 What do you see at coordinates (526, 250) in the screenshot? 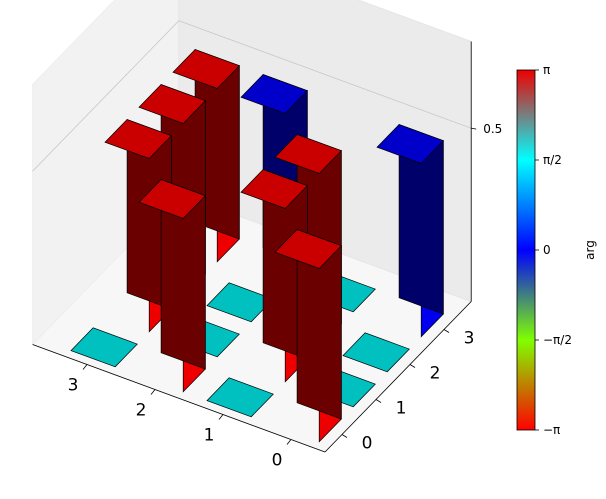
I see `colorbar-gradient` at bounding box center [526, 250].